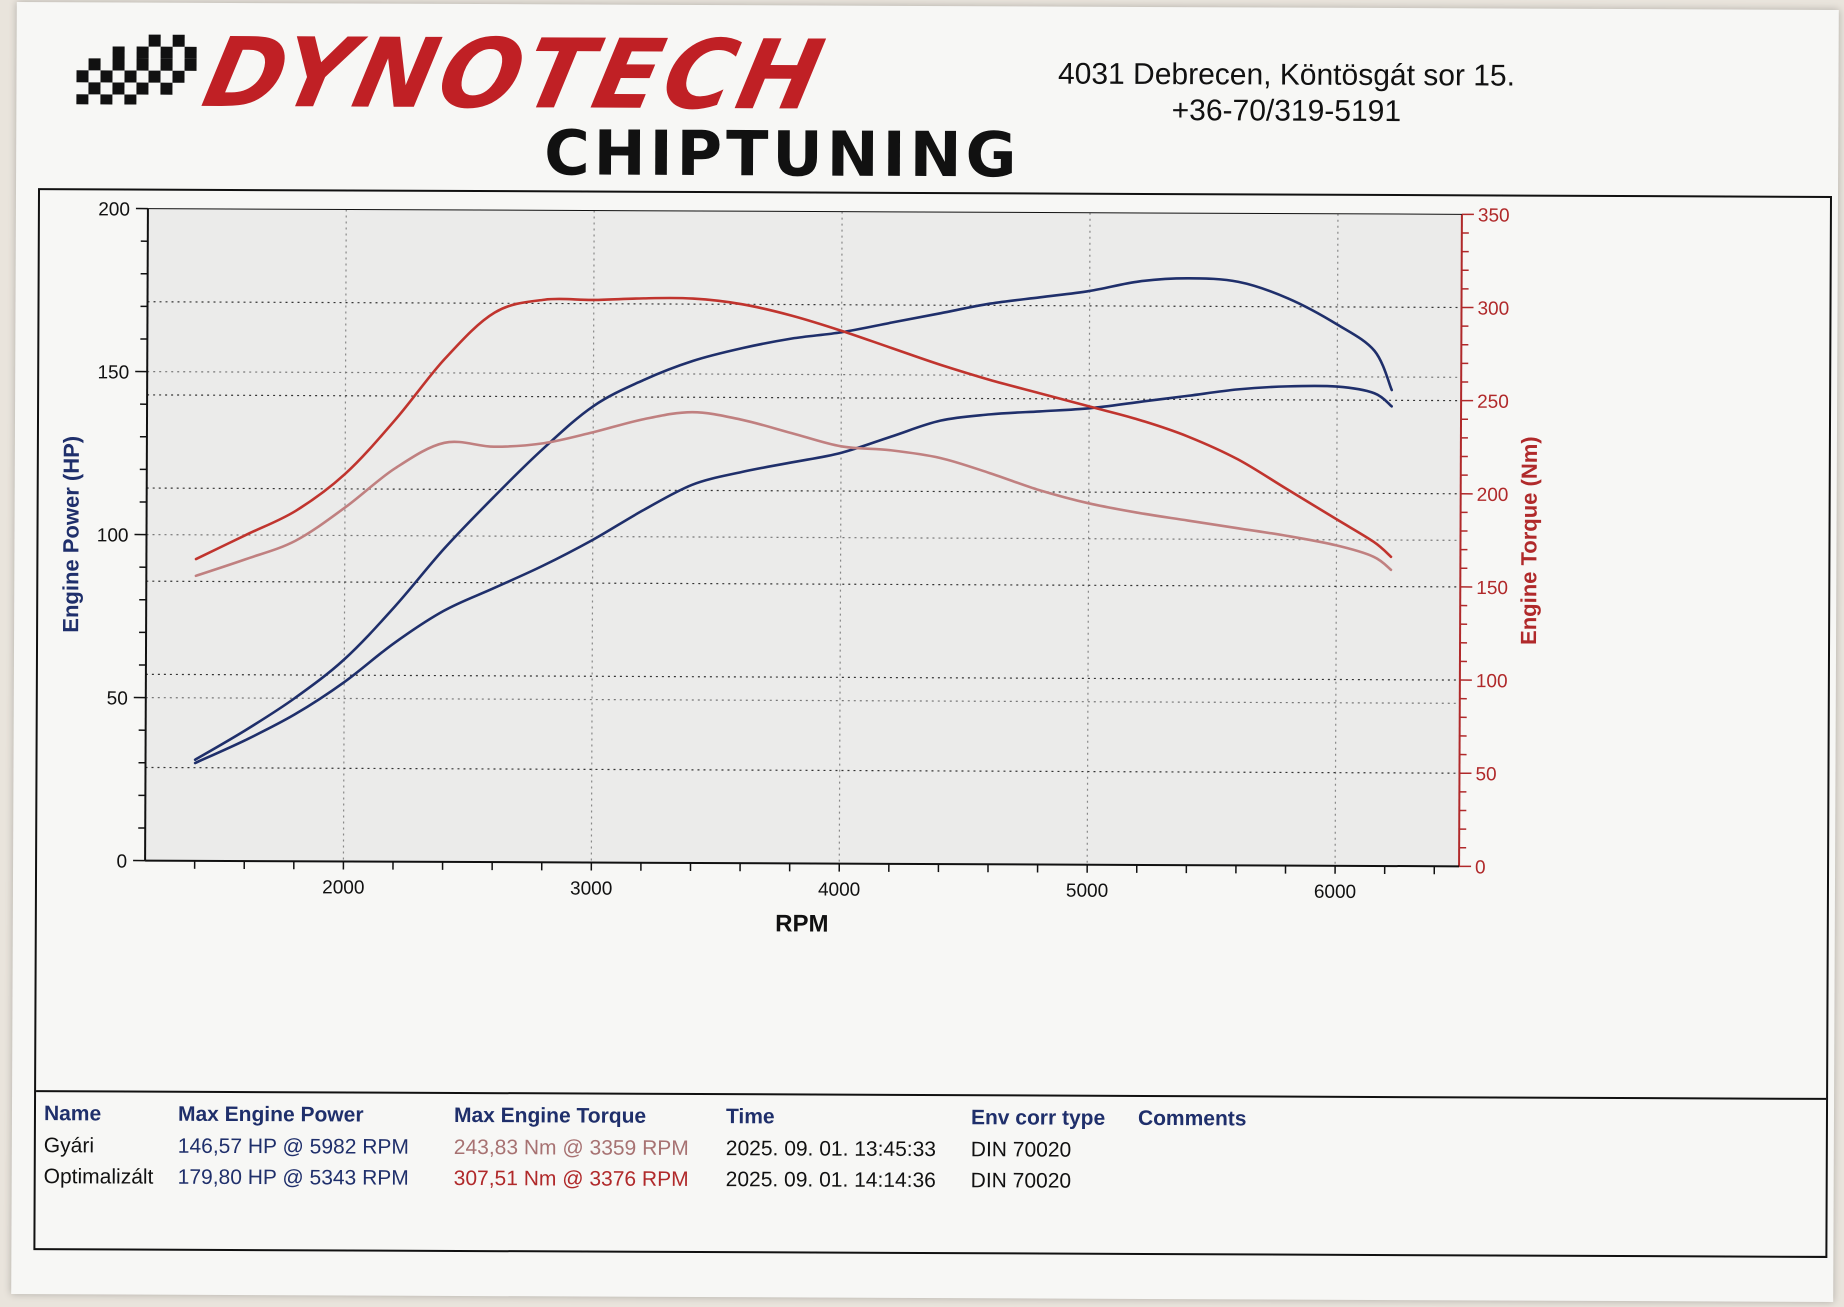 This screenshot has height=1307, width=1844. Describe the element at coordinates (72, 1114) in the screenshot. I see `col-header-name: Name` at that location.